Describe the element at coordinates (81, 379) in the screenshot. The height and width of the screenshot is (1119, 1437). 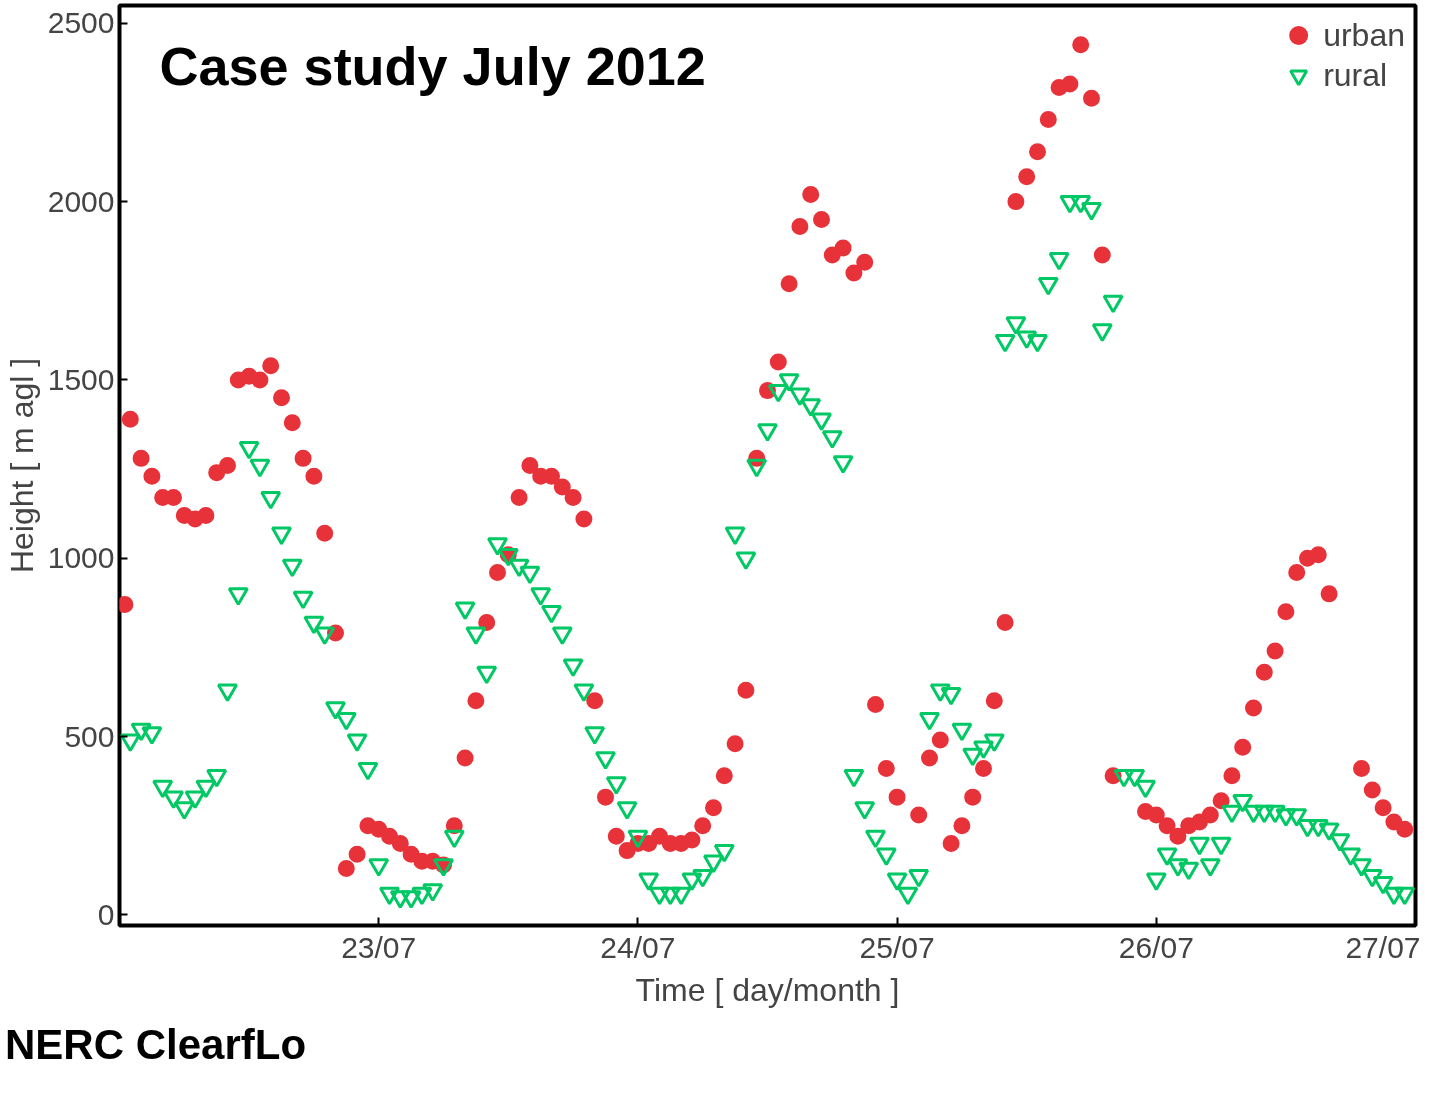
I see `y-tick-label: 1500` at that location.